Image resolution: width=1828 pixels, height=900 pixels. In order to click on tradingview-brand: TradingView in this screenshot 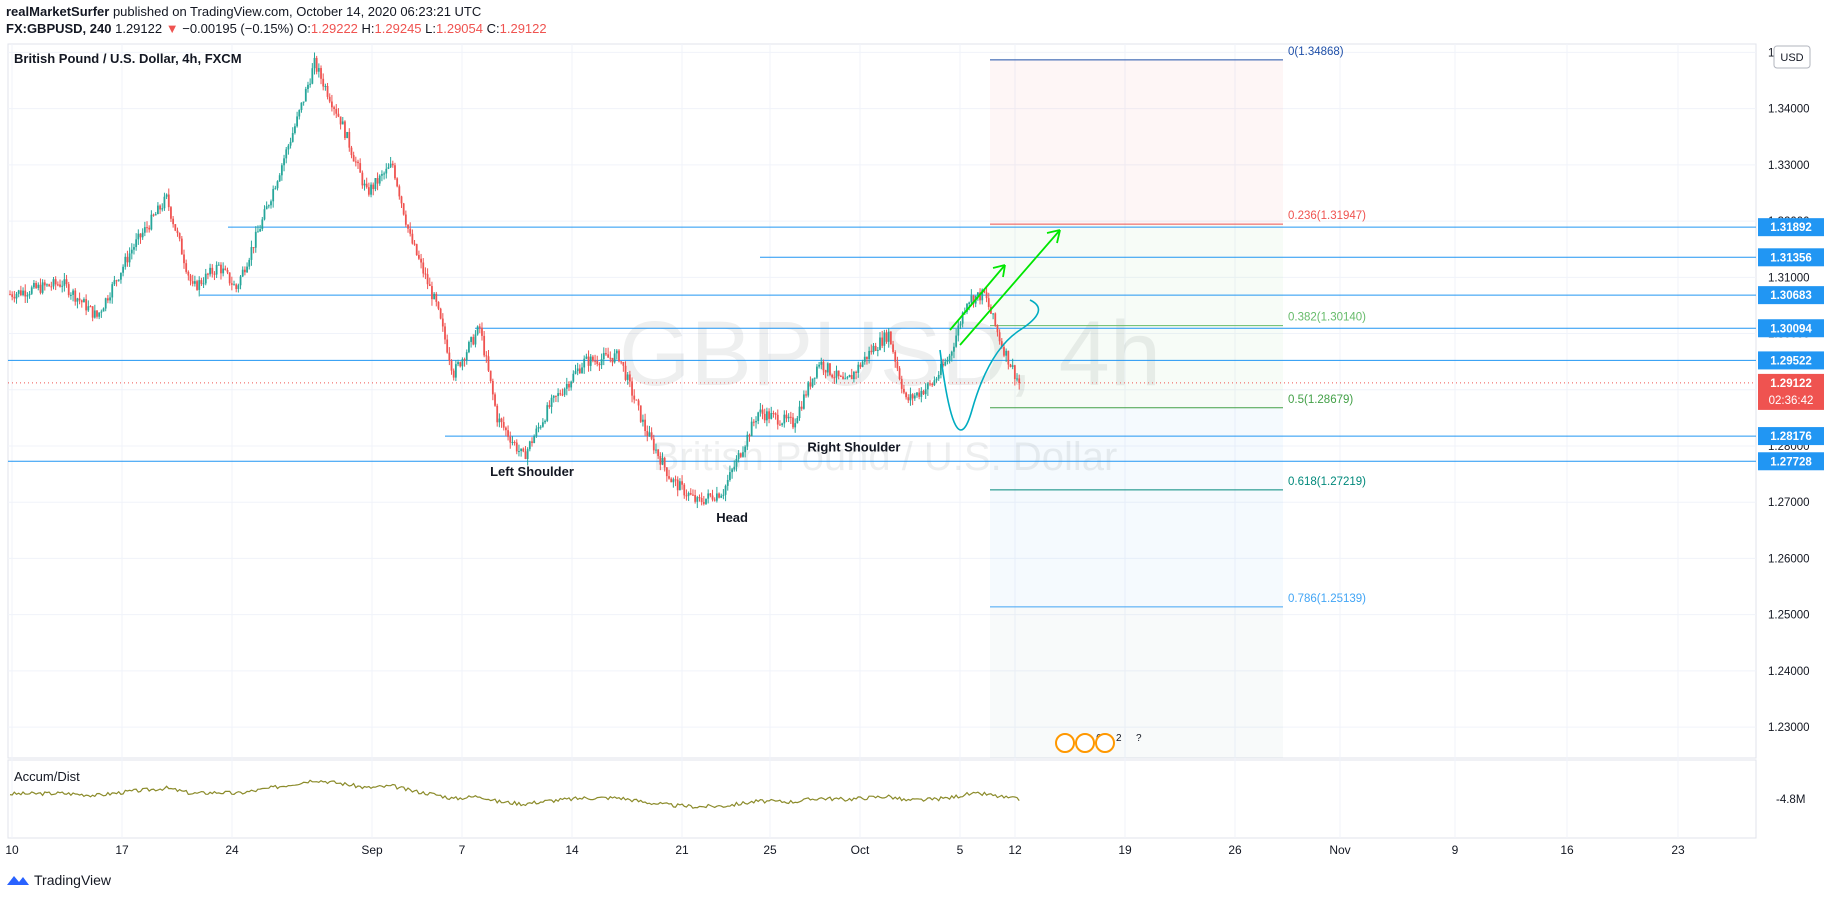, I will do `click(73, 880)`.